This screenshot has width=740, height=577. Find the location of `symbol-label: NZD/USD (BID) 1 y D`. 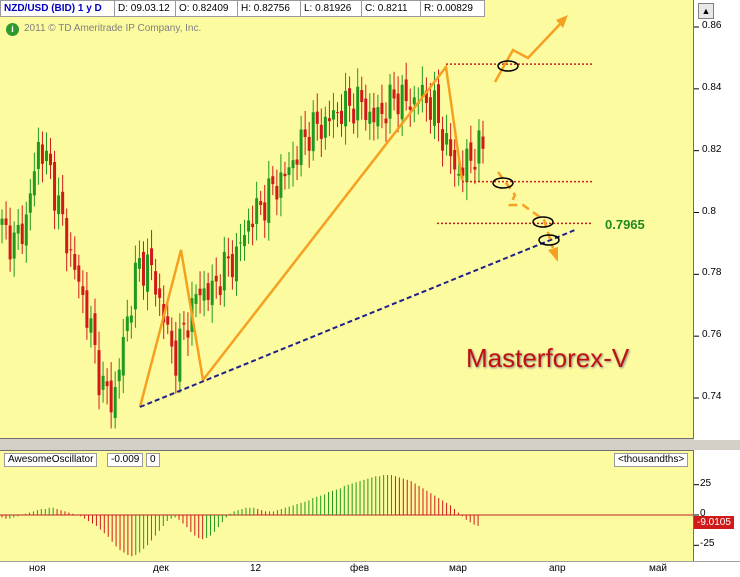

symbol-label: NZD/USD (BID) 1 y D is located at coordinates (57, 8).